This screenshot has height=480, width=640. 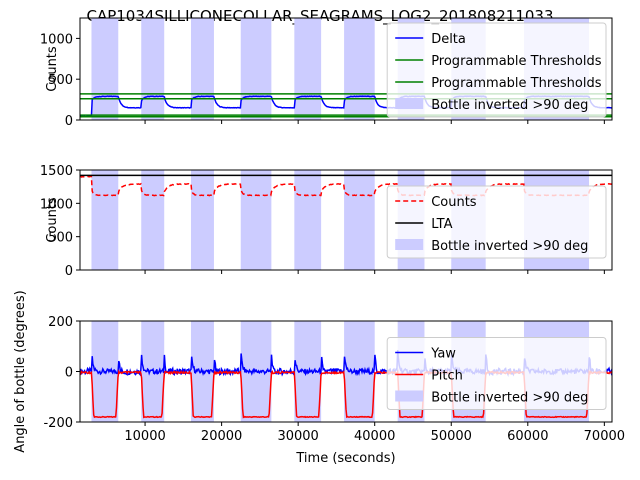 I want to click on legend: Counts LTA Bottle inverted >90 deg, so click(x=496, y=222).